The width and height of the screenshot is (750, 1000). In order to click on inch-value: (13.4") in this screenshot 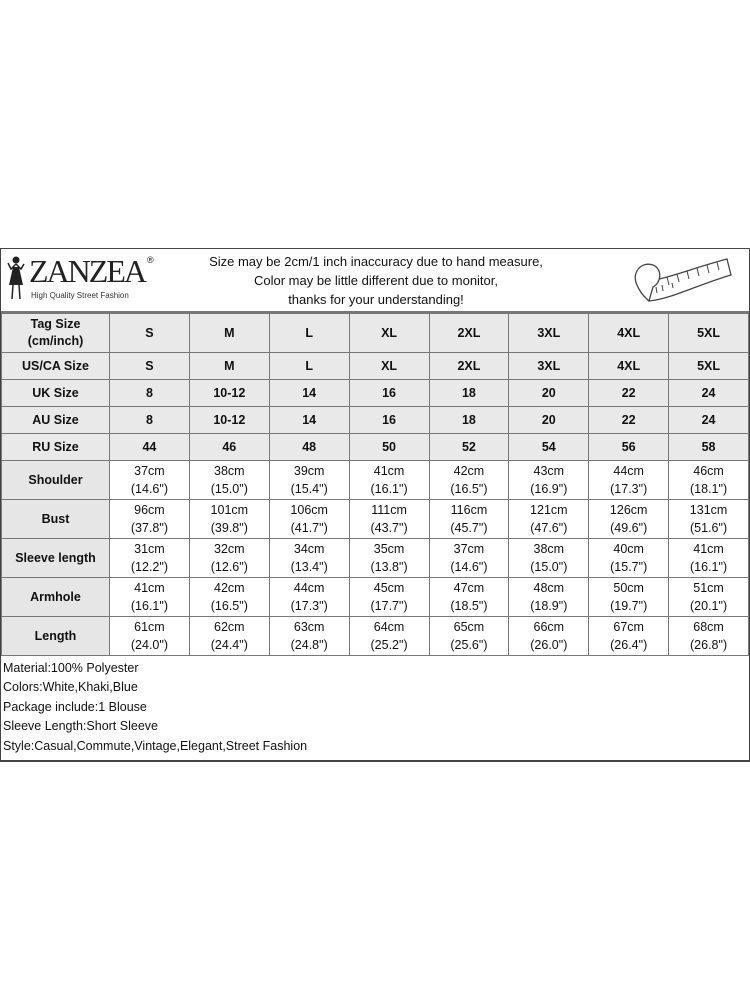, I will do `click(309, 567)`.